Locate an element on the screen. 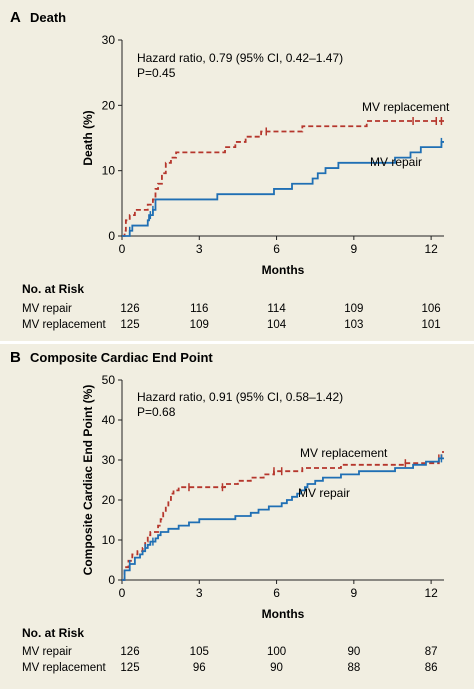  panel-a-letter: A is located at coordinates (15, 17).